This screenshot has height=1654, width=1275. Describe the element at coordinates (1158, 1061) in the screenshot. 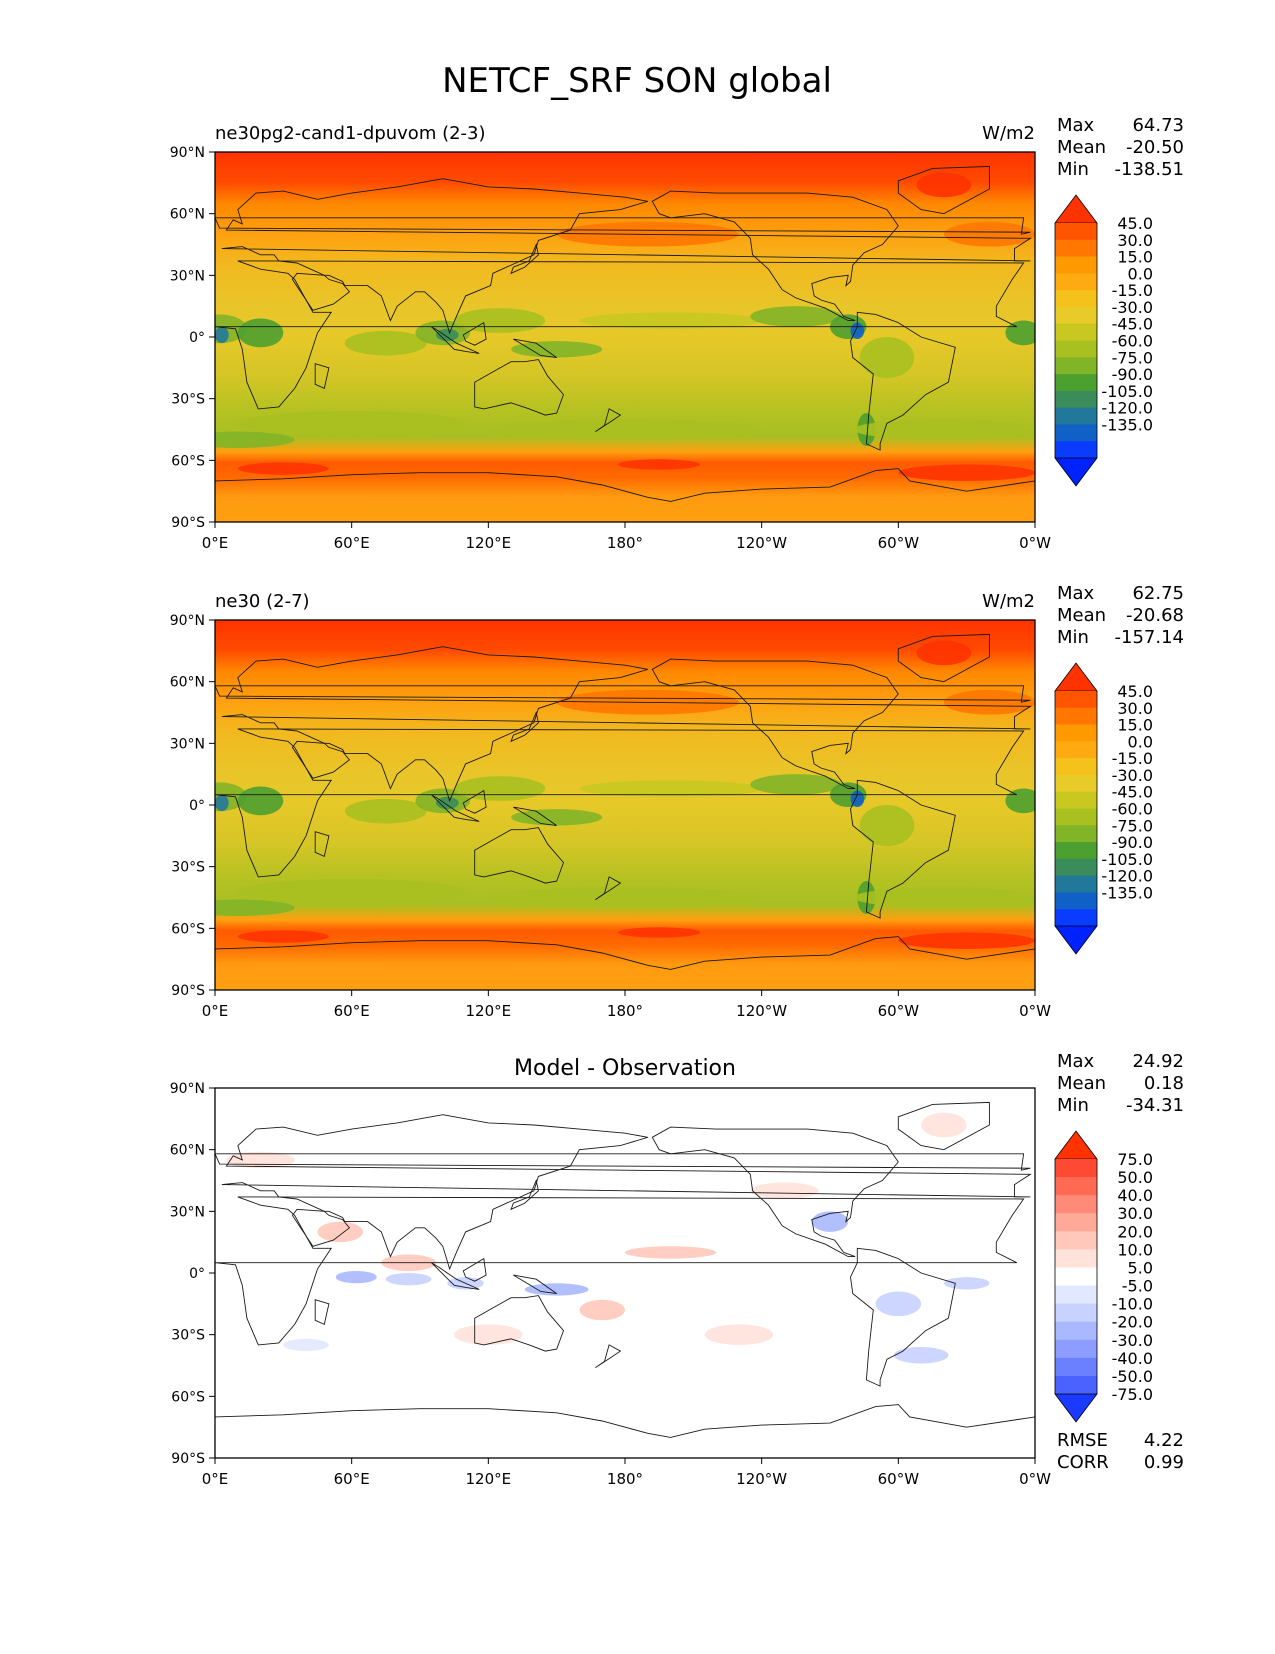

I see `stat-value: 24.92` at that location.